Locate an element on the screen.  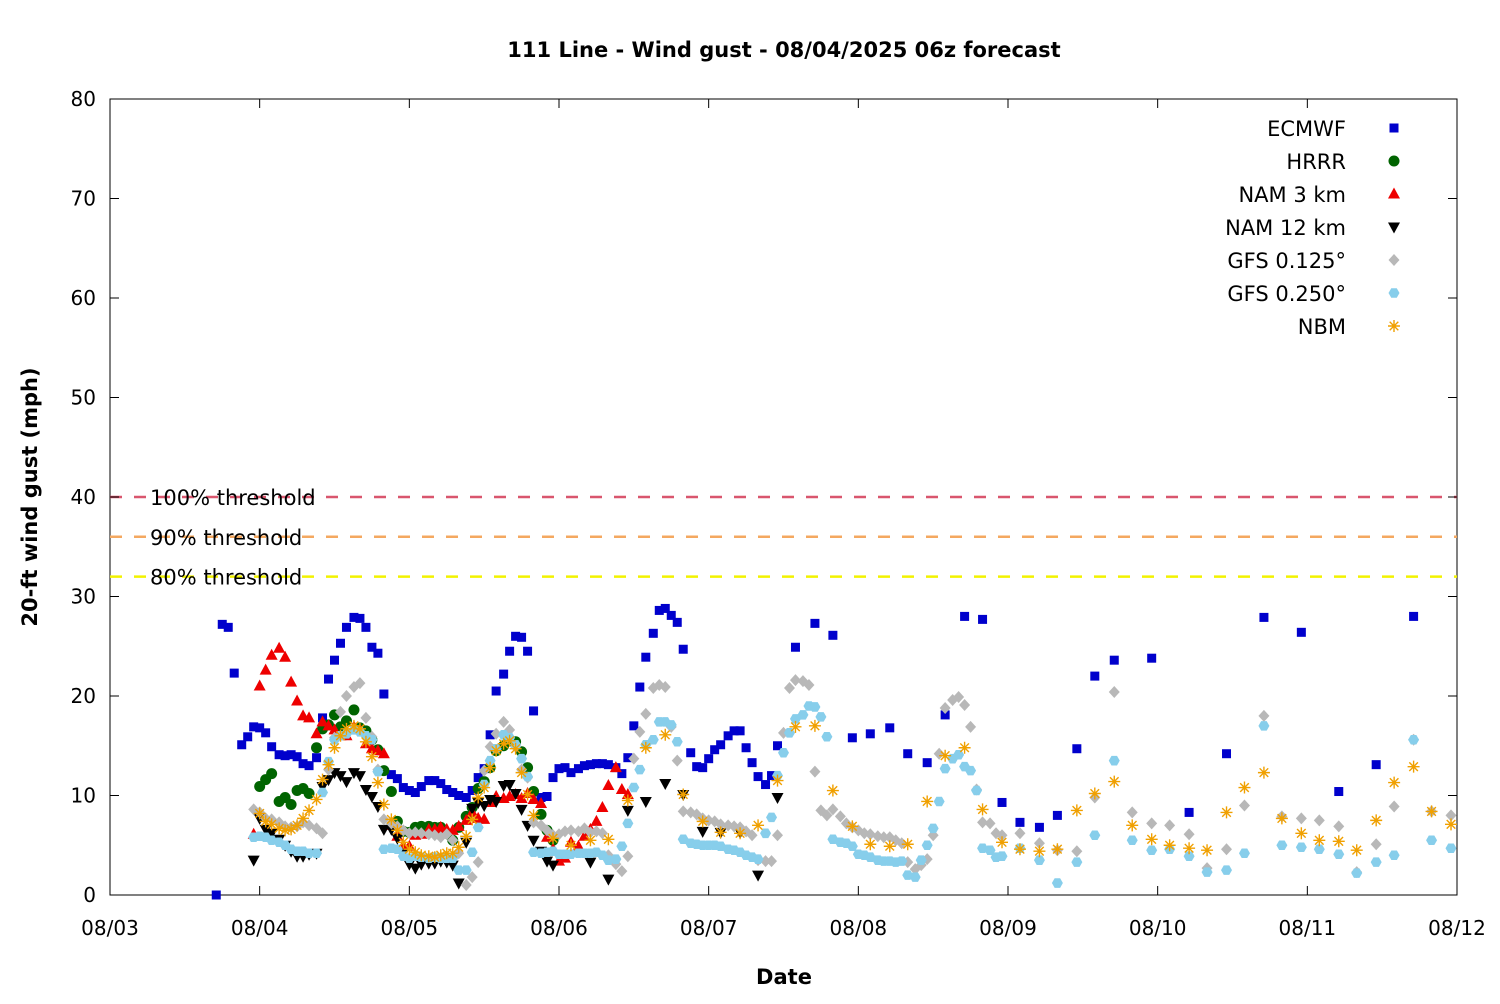
legend-label: GFS 0.250° is located at coordinates (1286, 294).